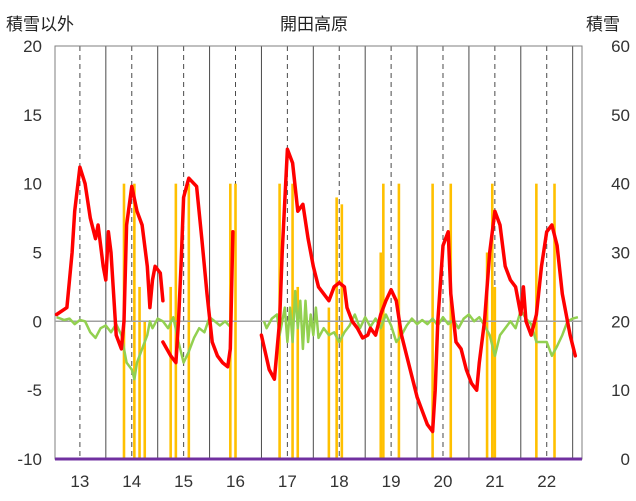 This screenshot has width=636, height=501. I want to click on right-axis-label: 積雪, so click(603, 25).